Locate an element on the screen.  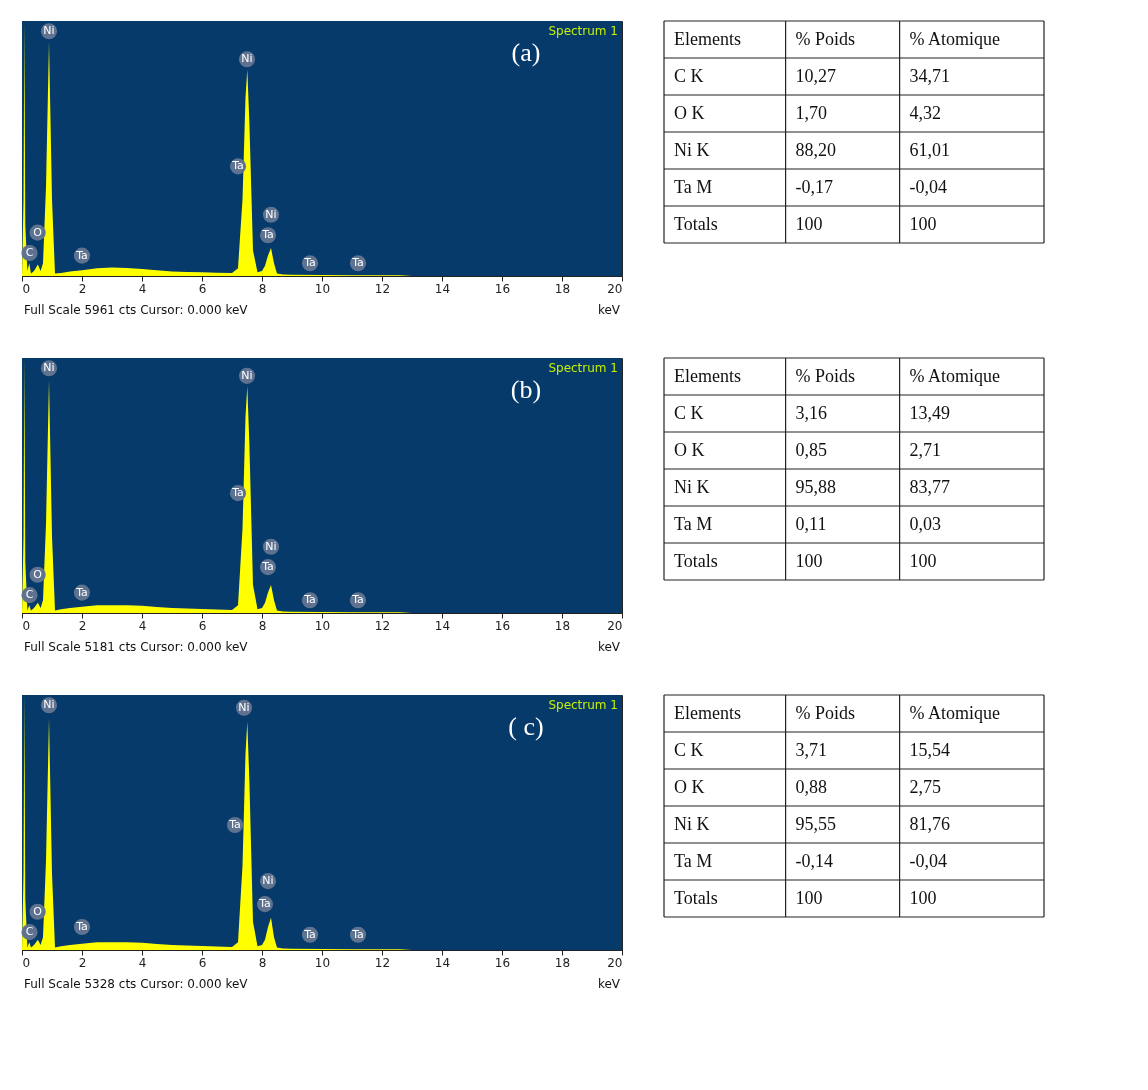
text: Full Scale 5961 cts Cursor: 0.000 keV is located at coordinates (136, 310).